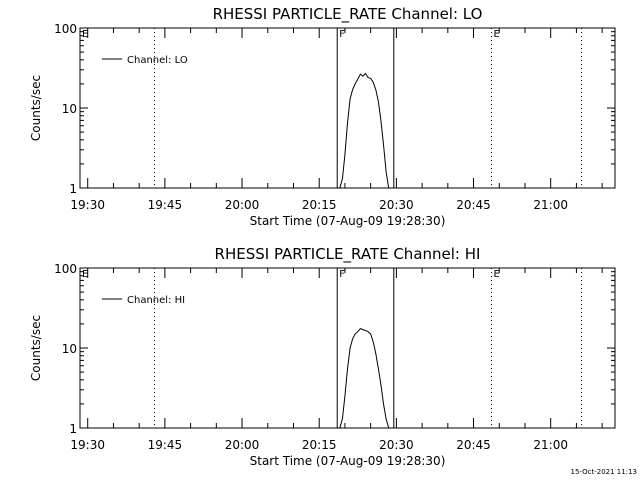  I want to click on legend-label: Channel: HI, so click(156, 300).